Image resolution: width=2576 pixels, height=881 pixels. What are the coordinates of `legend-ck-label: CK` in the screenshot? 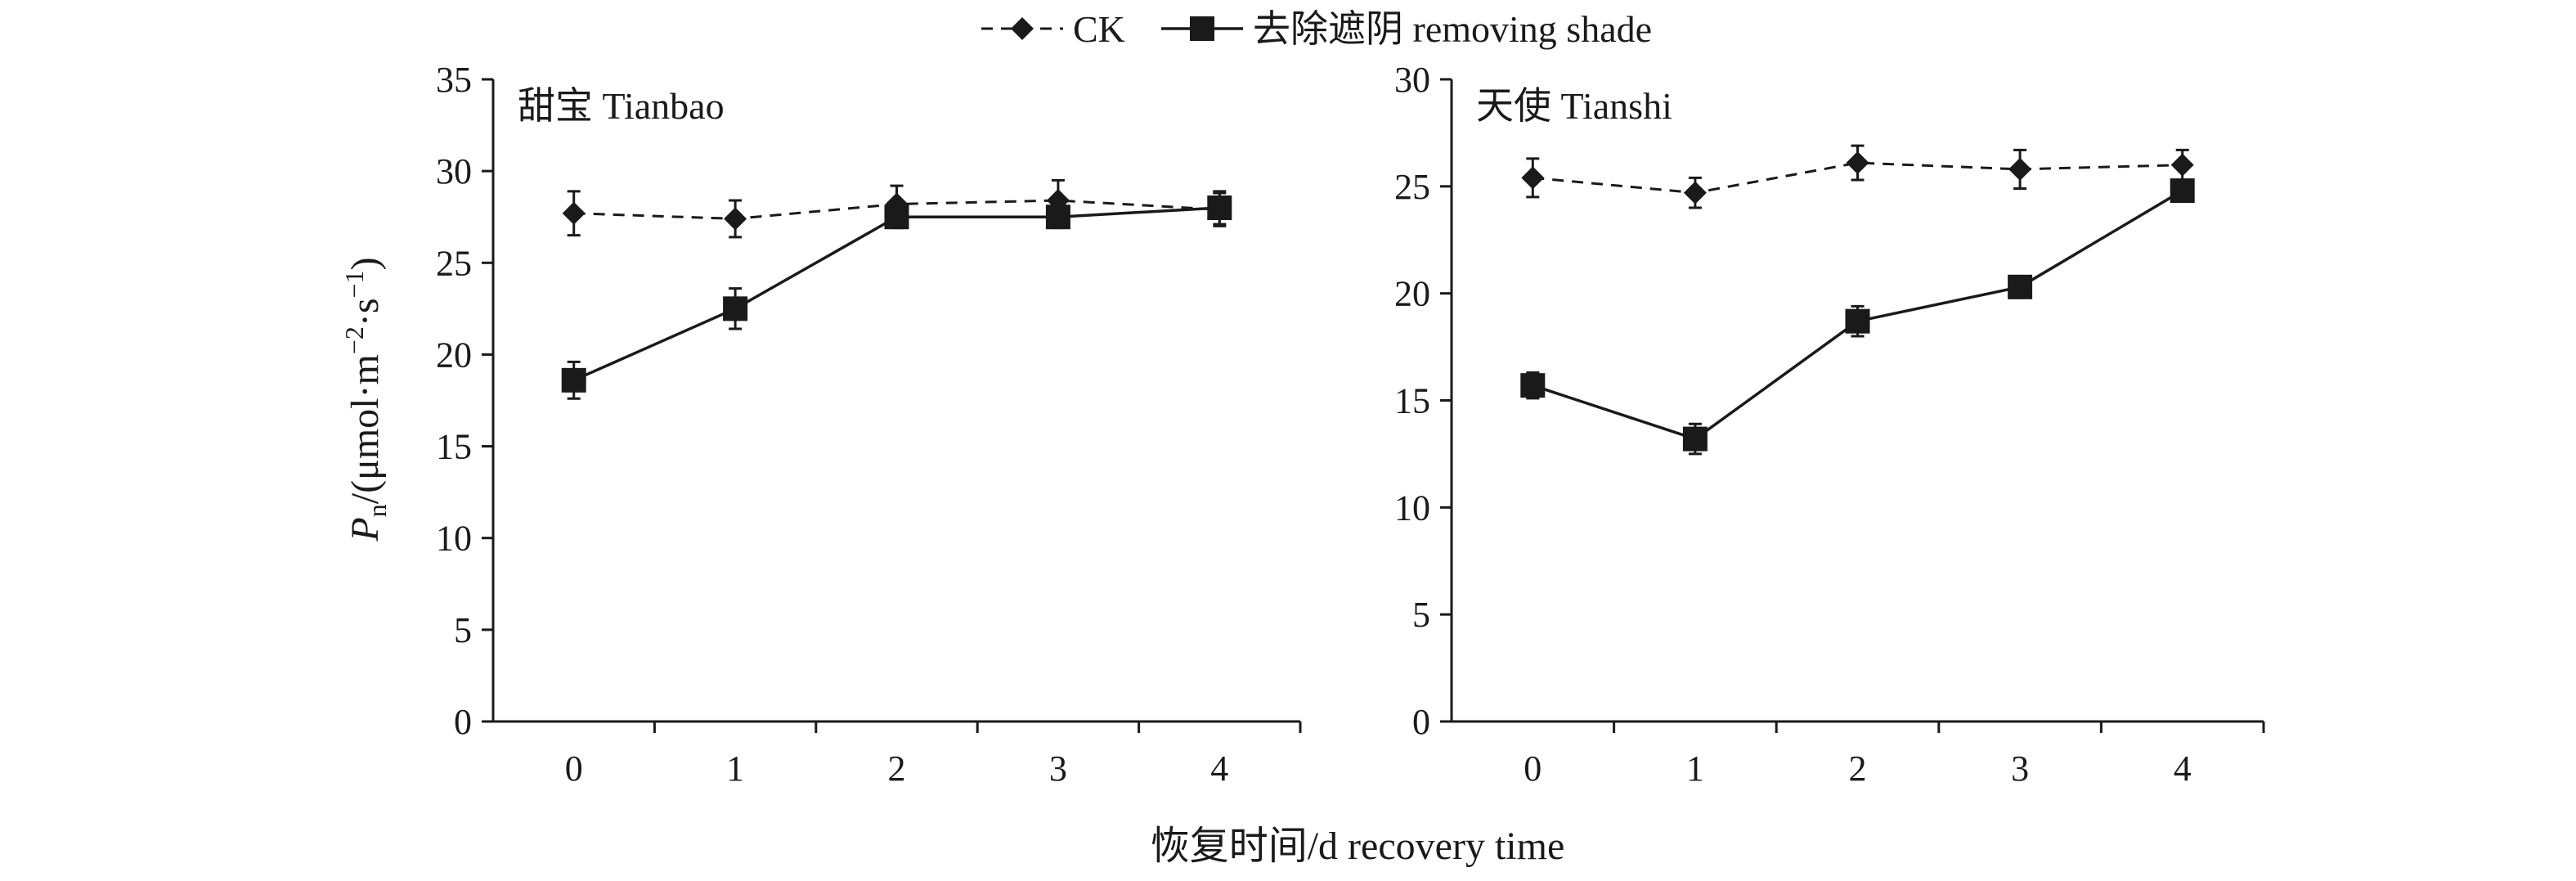 It's located at (1099, 29).